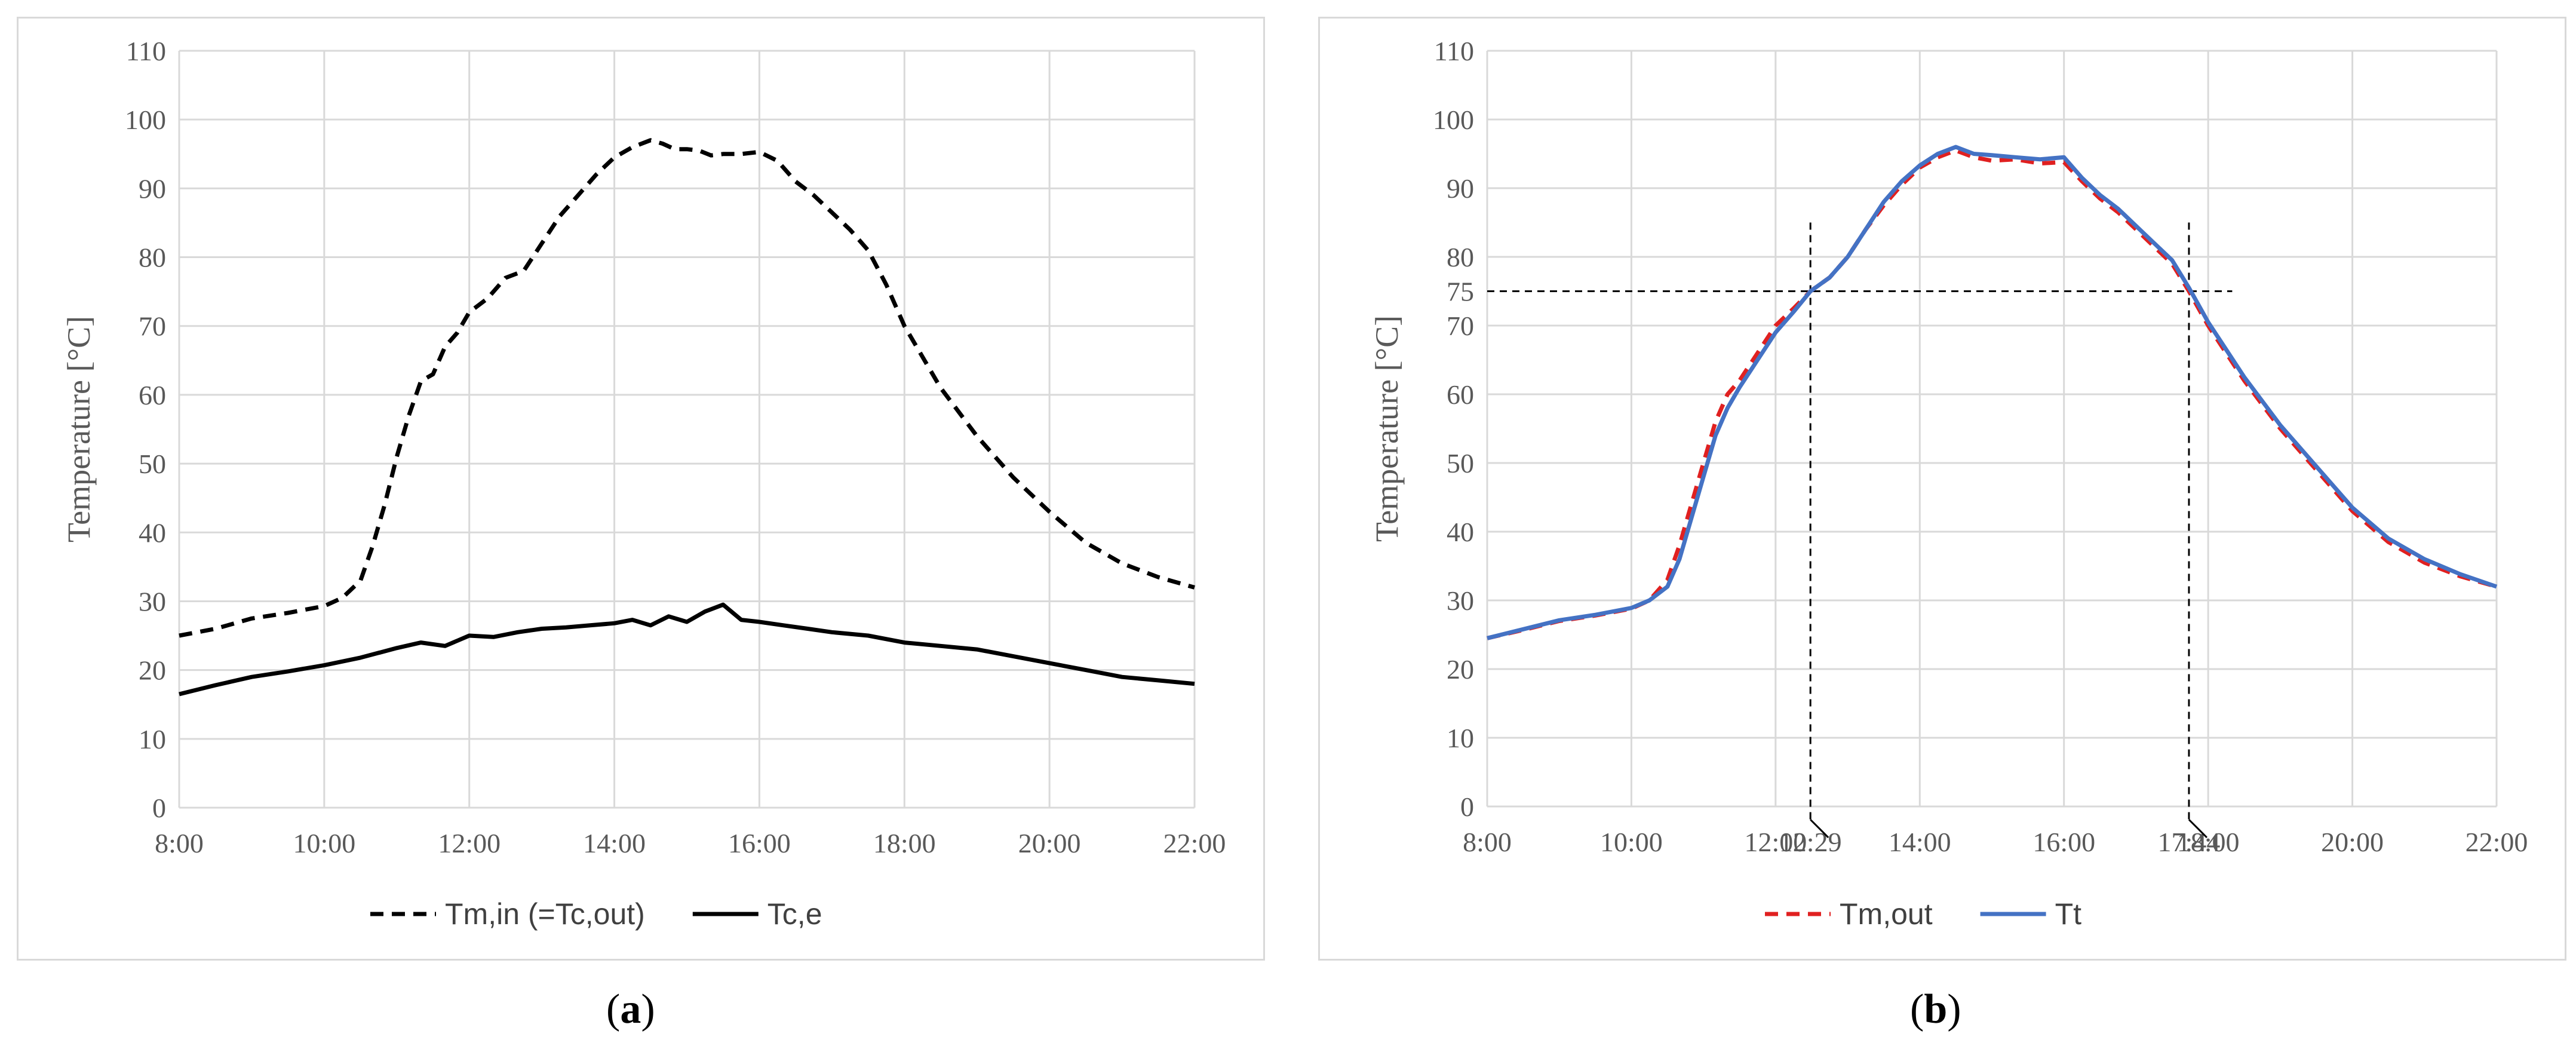  What do you see at coordinates (2189, 842) in the screenshot?
I see `x-tick-label-crossing: 17:44` at bounding box center [2189, 842].